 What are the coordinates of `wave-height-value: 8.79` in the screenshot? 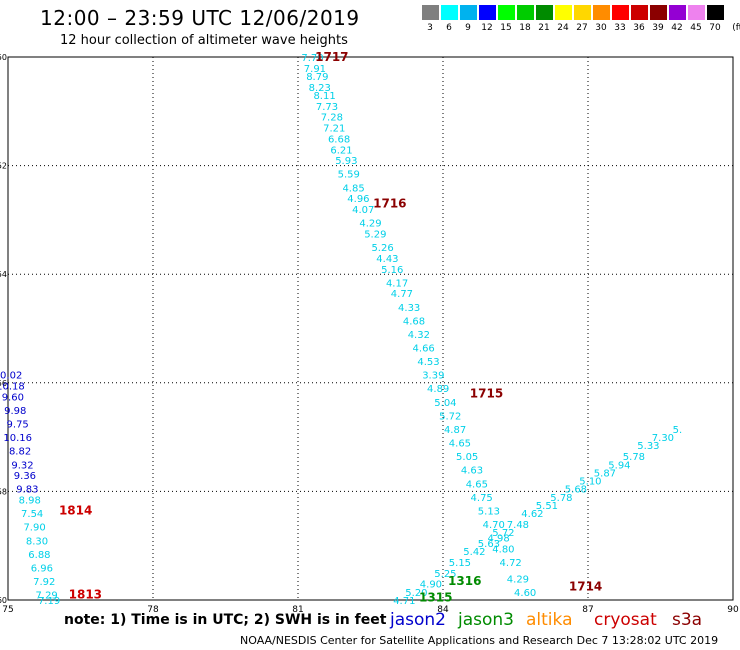 It's located at (317, 77).